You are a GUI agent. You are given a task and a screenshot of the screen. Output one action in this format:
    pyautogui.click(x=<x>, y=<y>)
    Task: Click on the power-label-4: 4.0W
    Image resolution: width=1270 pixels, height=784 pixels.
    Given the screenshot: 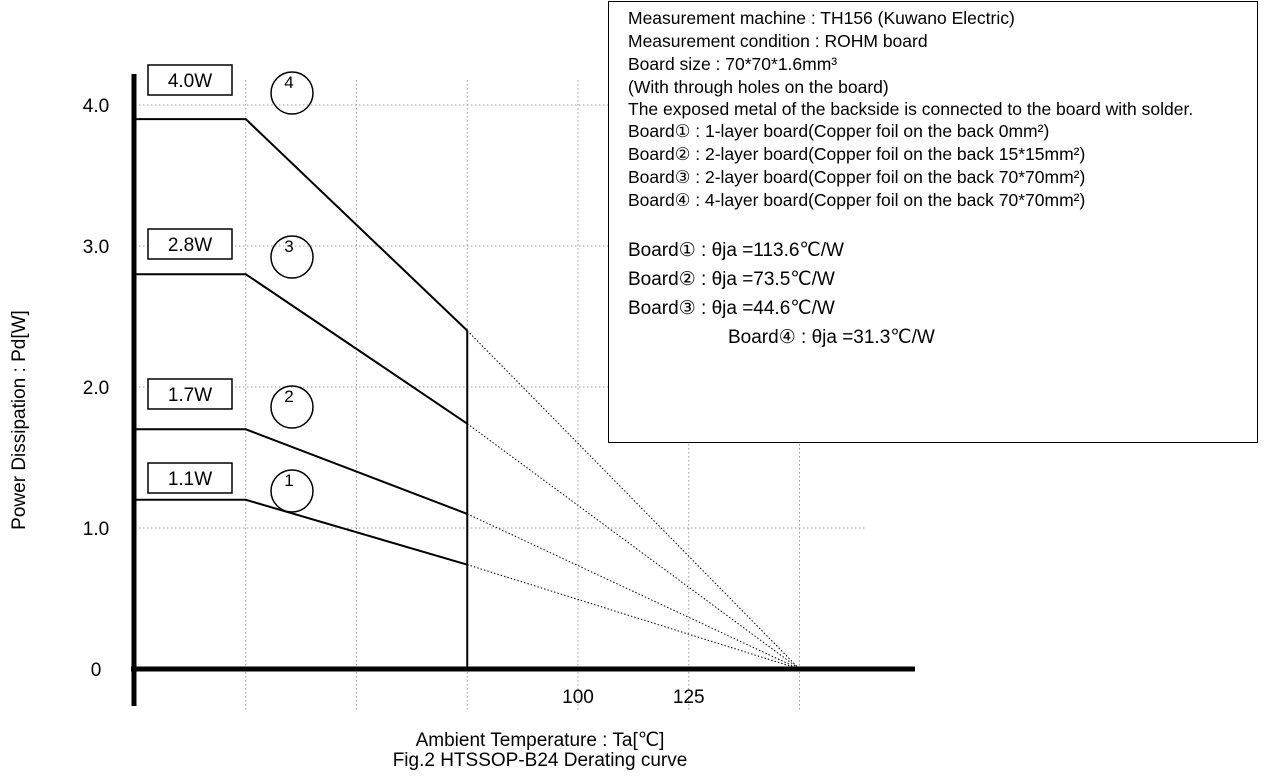 What is the action you would take?
    pyautogui.click(x=190, y=81)
    